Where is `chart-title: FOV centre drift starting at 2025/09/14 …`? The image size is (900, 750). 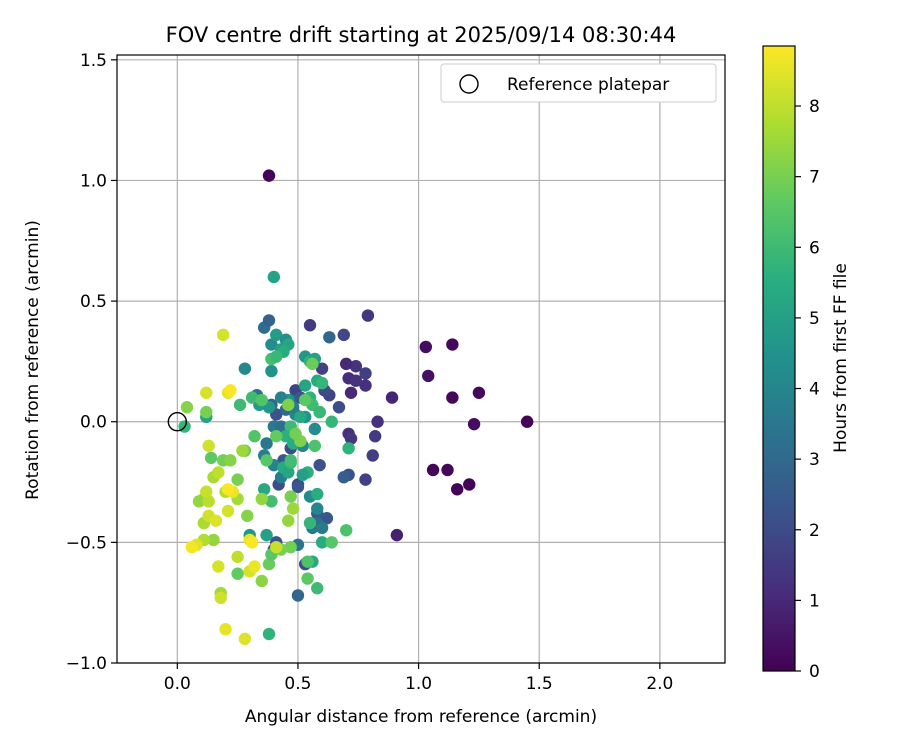
chart-title: FOV centre drift starting at 2025/09/14 … is located at coordinates (421, 35).